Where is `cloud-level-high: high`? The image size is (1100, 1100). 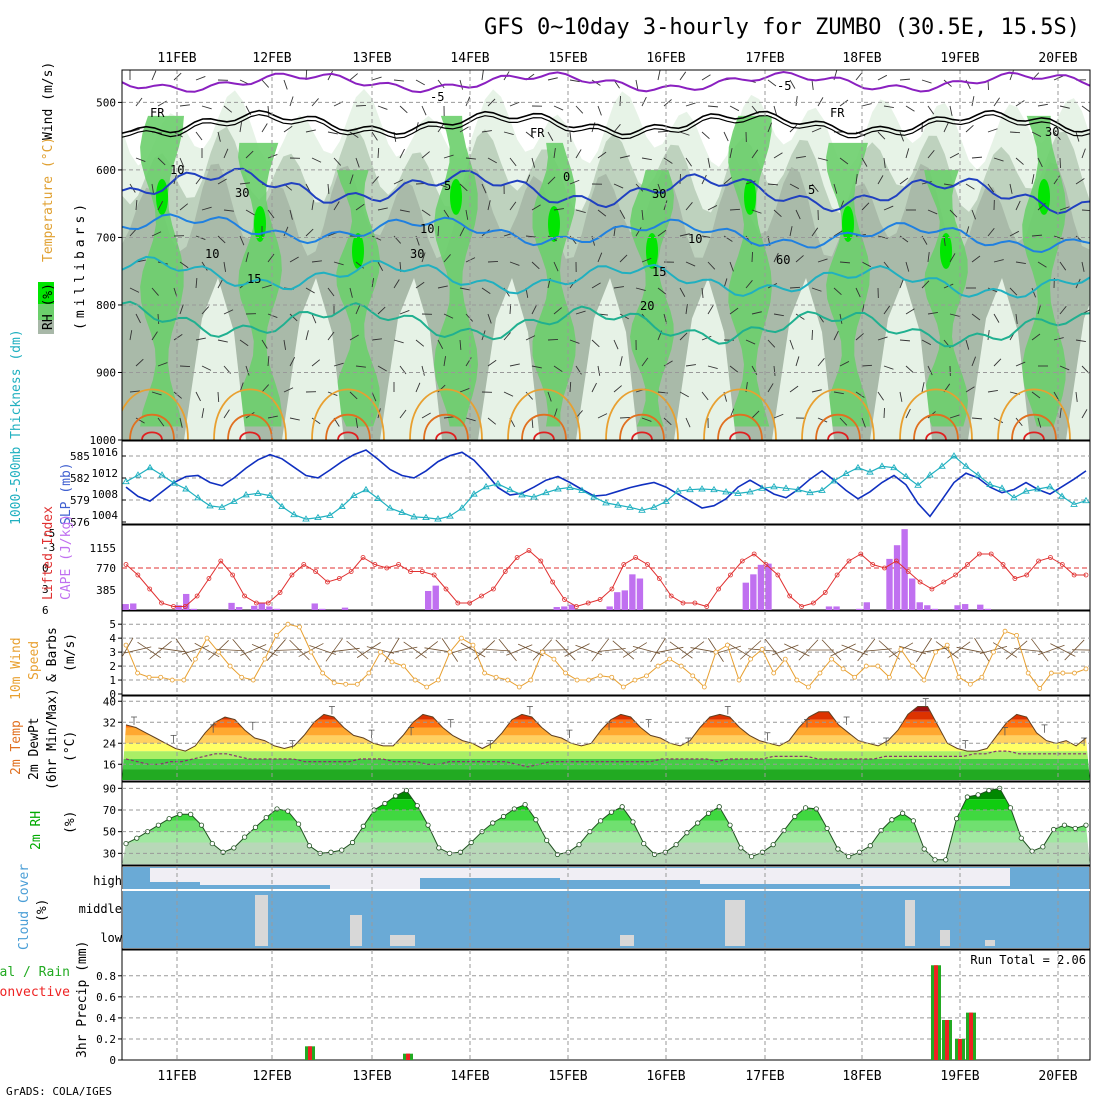
cloud-level-high: high is located at coordinates (107, 881).